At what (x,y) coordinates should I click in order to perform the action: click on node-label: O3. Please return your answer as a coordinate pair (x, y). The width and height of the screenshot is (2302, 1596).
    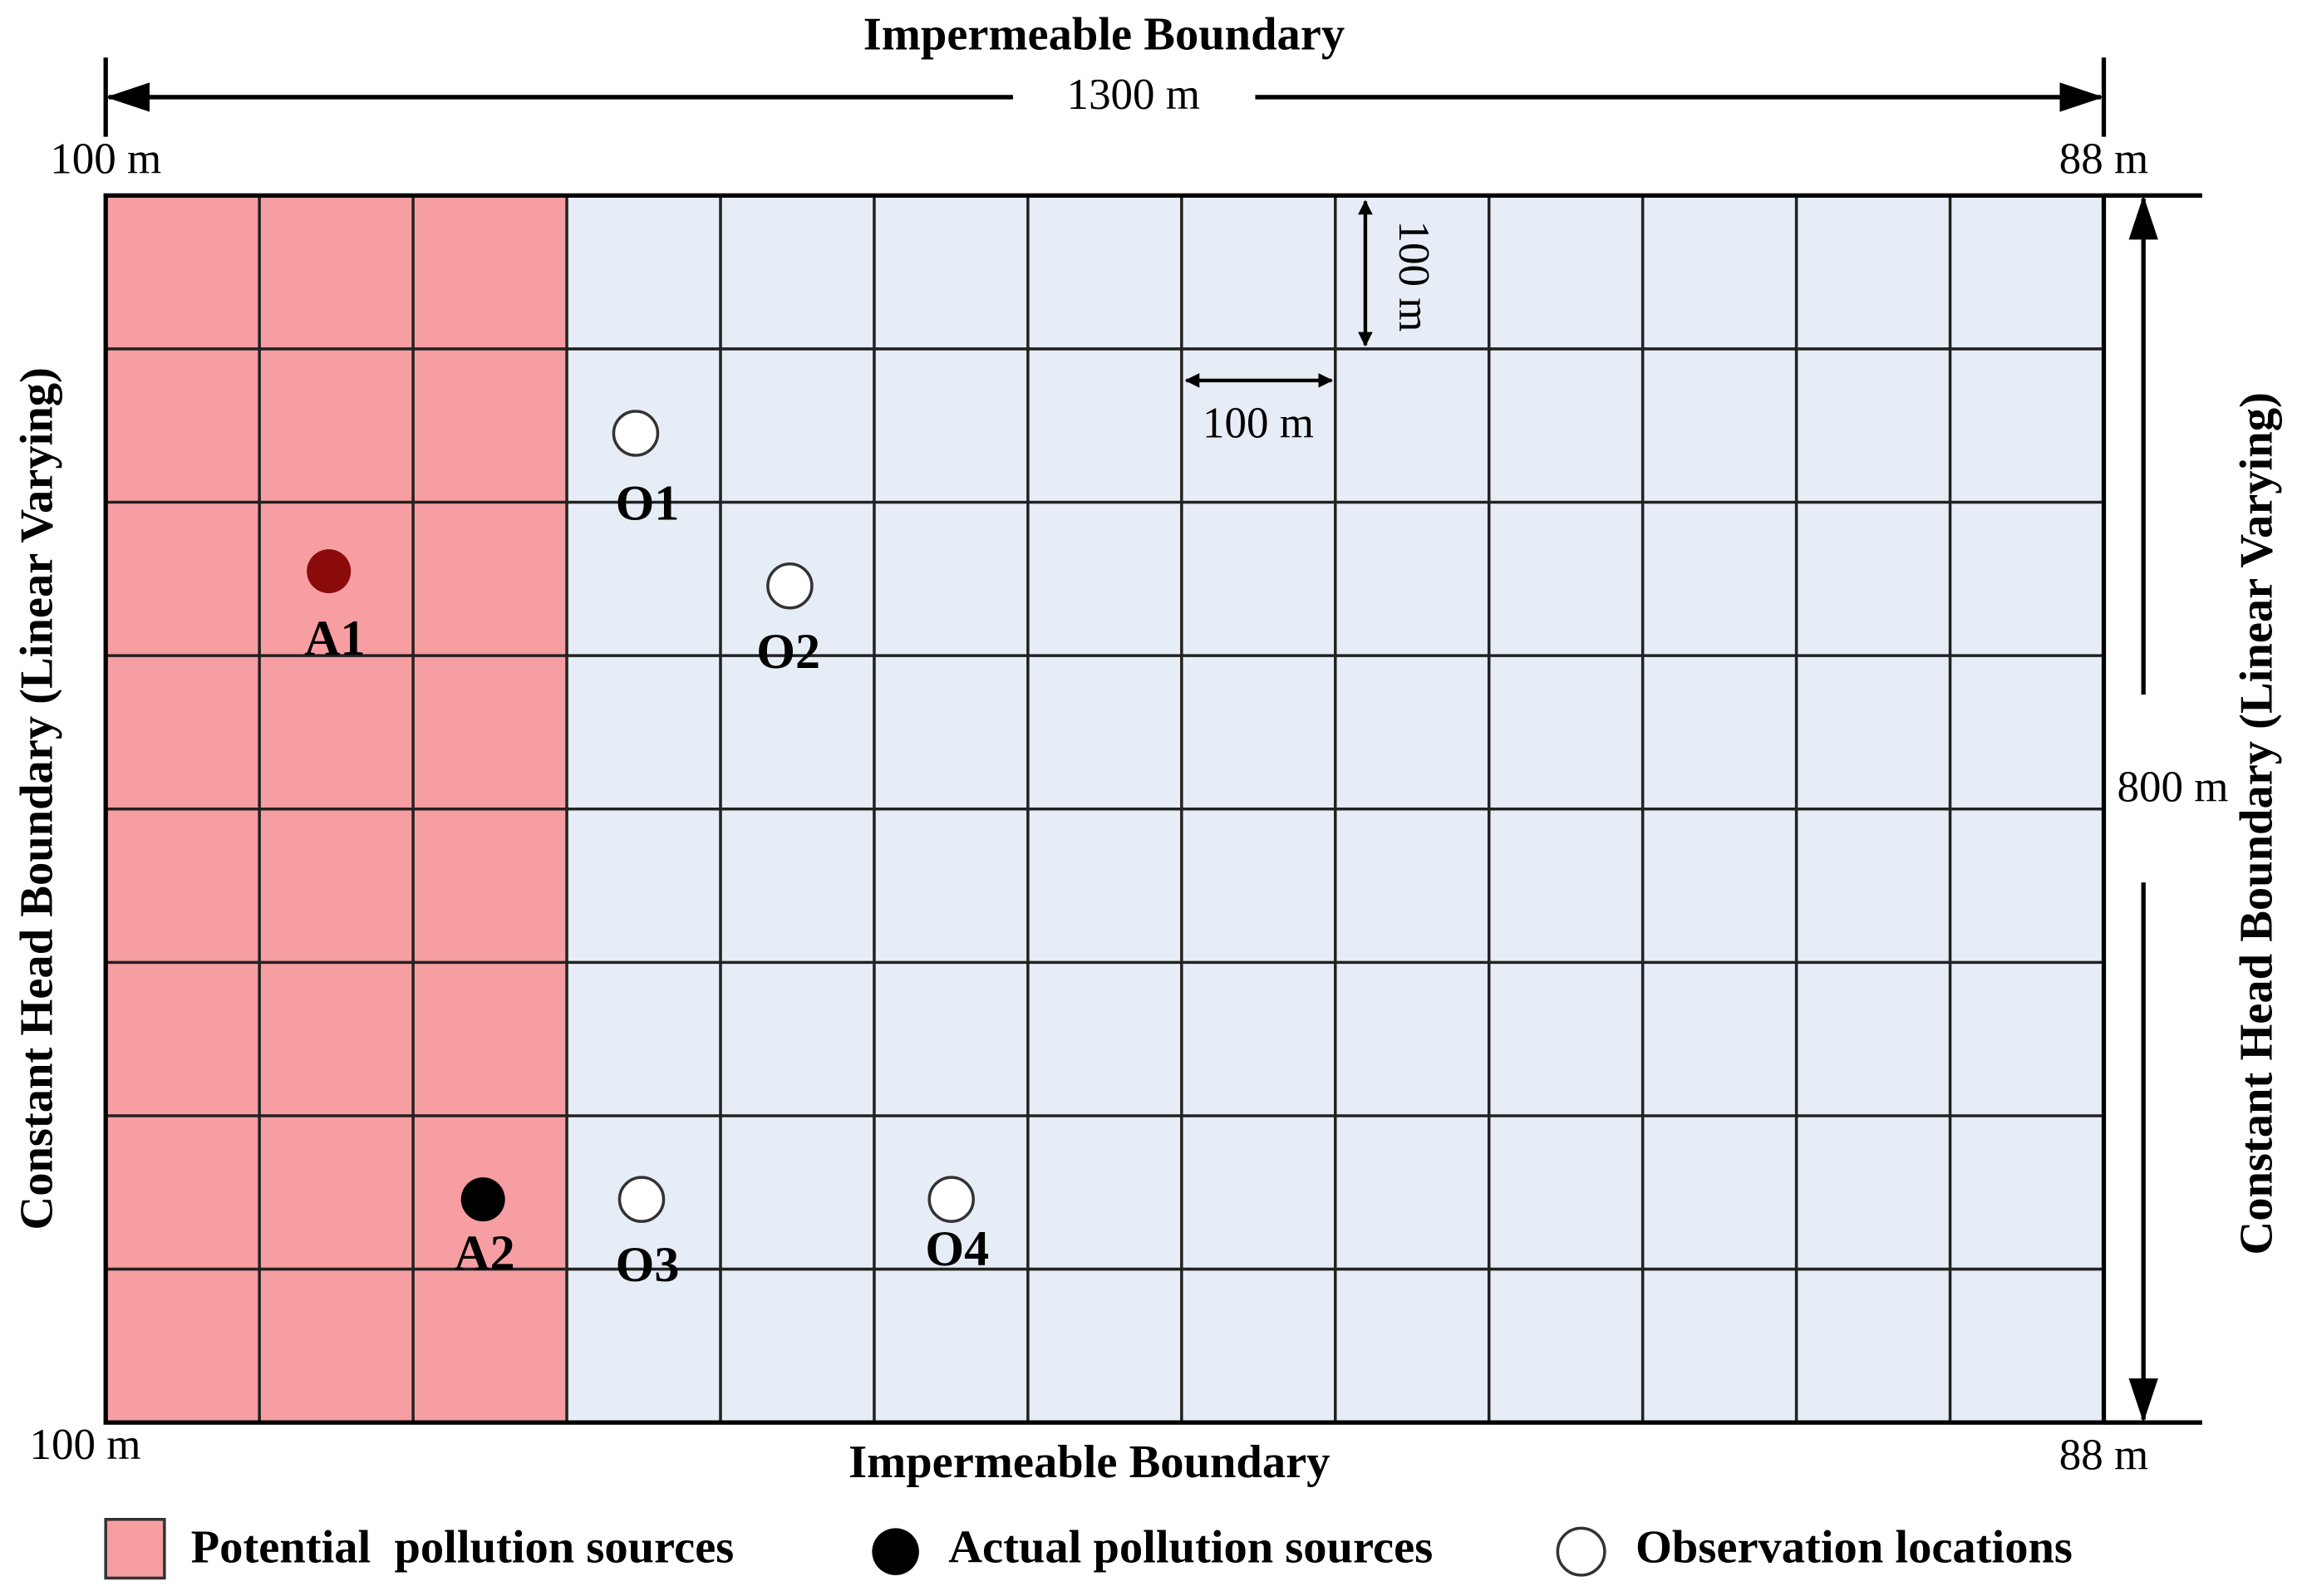
    Looking at the image, I should click on (648, 1264).